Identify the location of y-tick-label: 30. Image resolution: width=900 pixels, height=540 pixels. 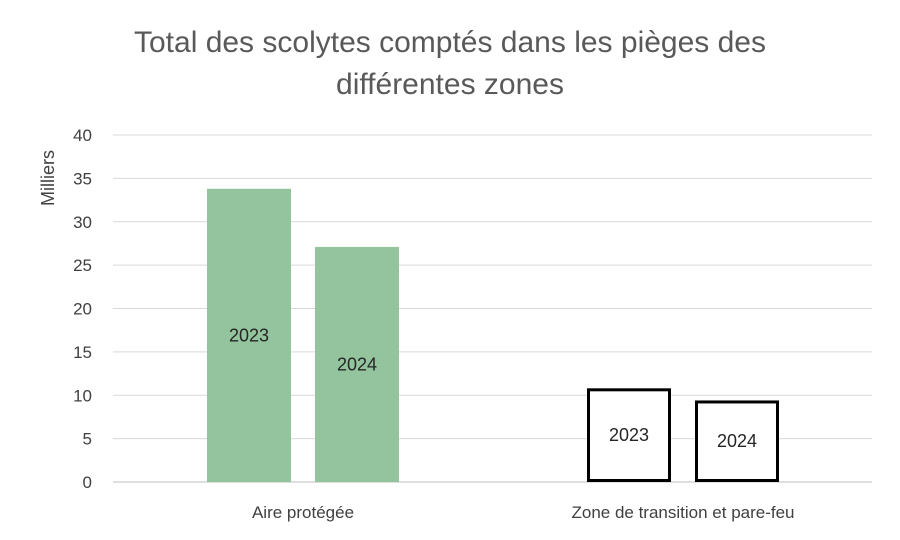
(82, 222).